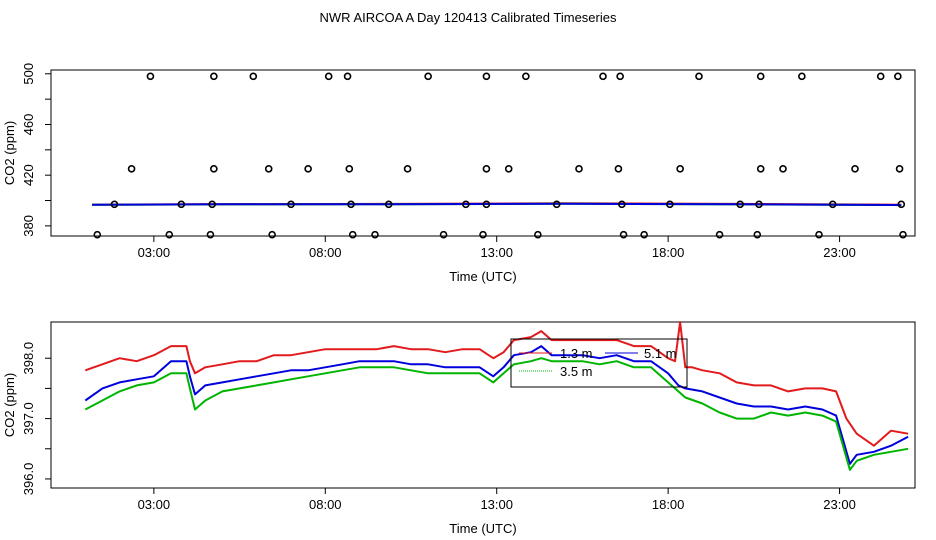 This screenshot has height=540, width=936. What do you see at coordinates (28, 226) in the screenshot?
I see `y-tick-label: 380` at bounding box center [28, 226].